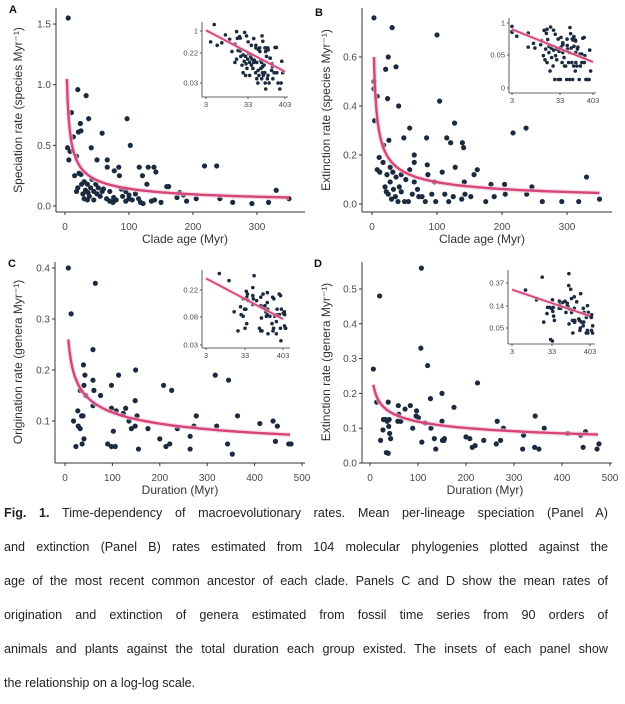 The height and width of the screenshot is (704, 625). Describe the element at coordinates (302, 478) in the screenshot. I see `x-tick-label: 500` at that location.